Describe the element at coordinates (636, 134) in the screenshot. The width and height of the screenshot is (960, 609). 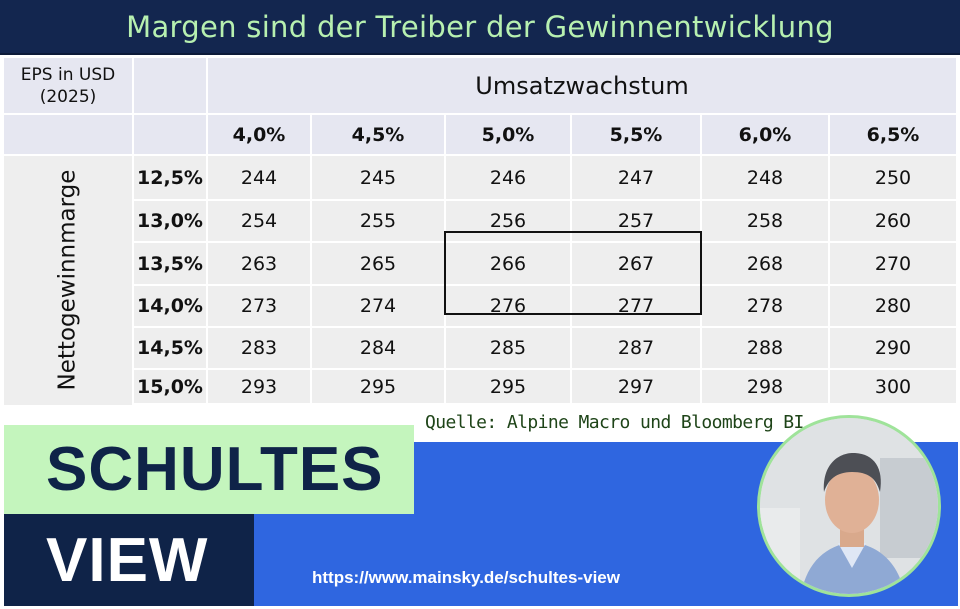
I see `col-header: 5,5%` at that location.